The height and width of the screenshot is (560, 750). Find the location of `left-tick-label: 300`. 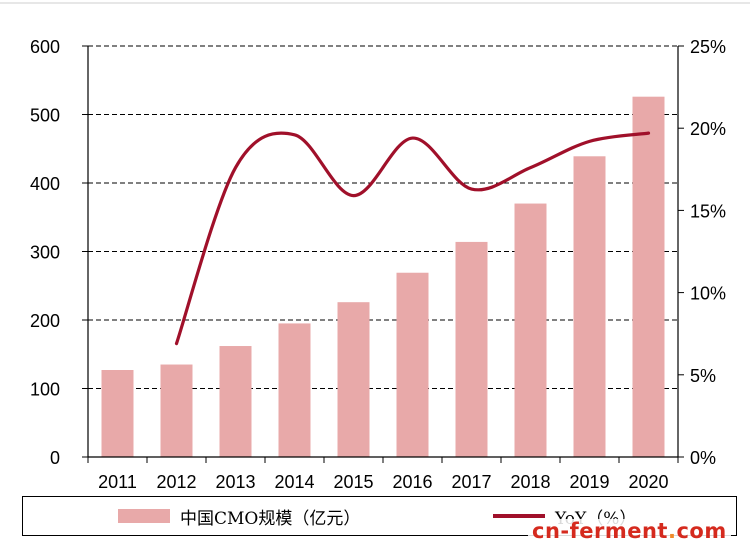

left-tick-label: 300 is located at coordinates (45, 253).